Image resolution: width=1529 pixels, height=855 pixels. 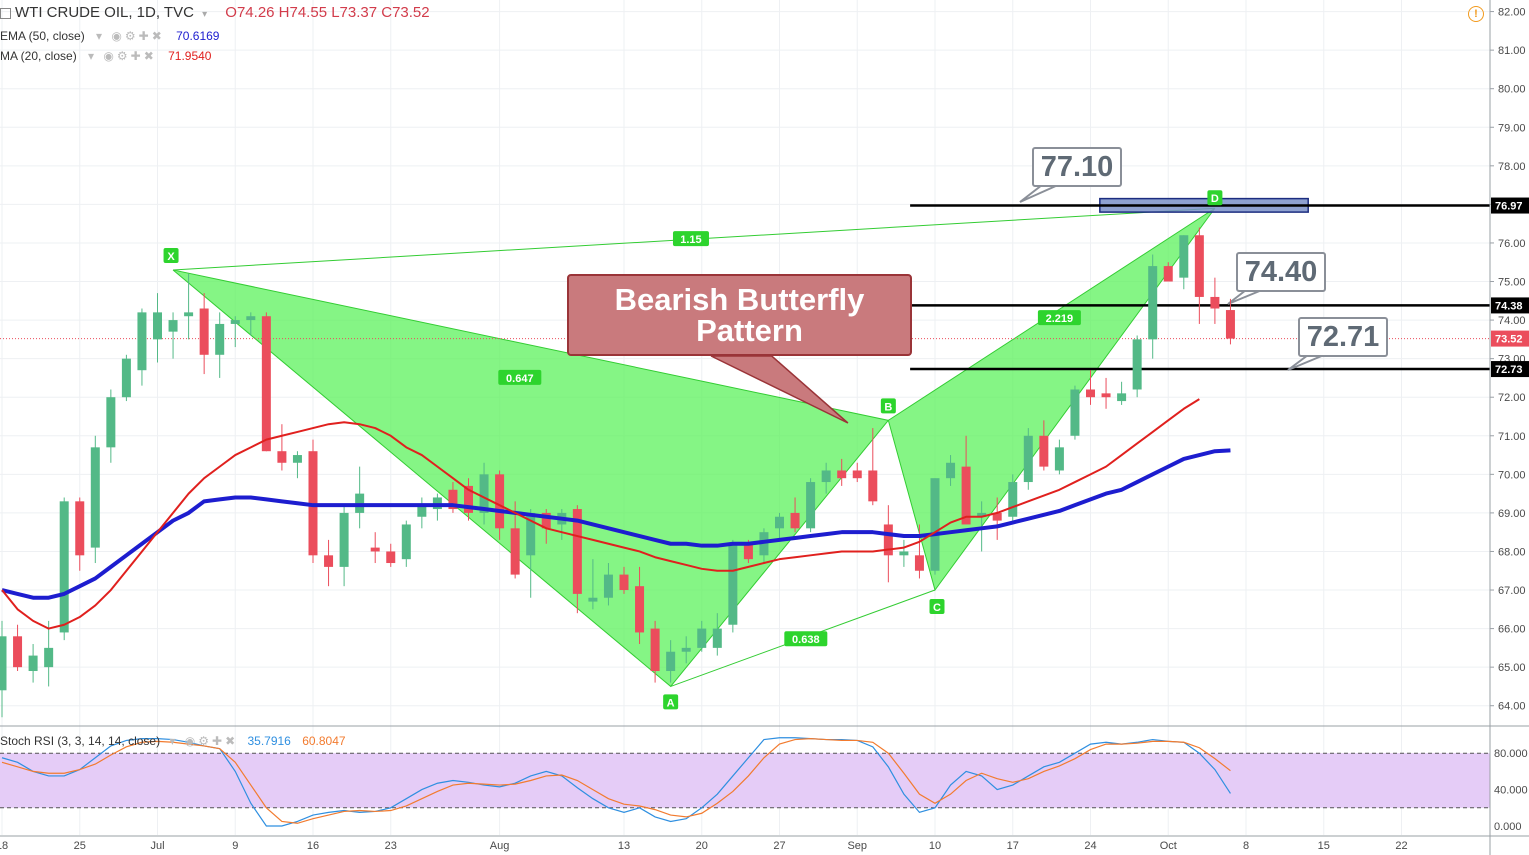 I want to click on x-tick-label: 10, so click(x=935, y=846).